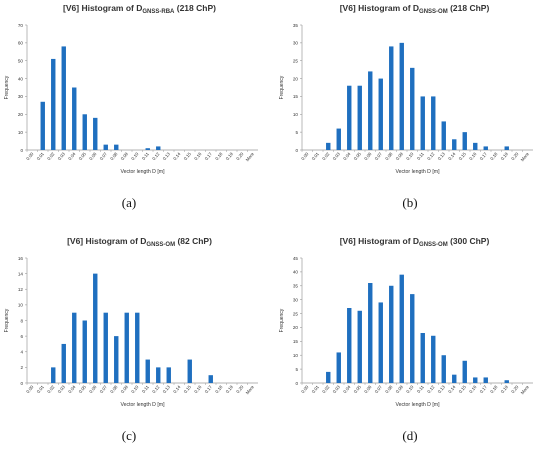 Image resolution: width=550 pixels, height=449 pixels. What do you see at coordinates (433, 245) in the screenshot?
I see `chart-title-subscript: GNSS-OM` at bounding box center [433, 245].